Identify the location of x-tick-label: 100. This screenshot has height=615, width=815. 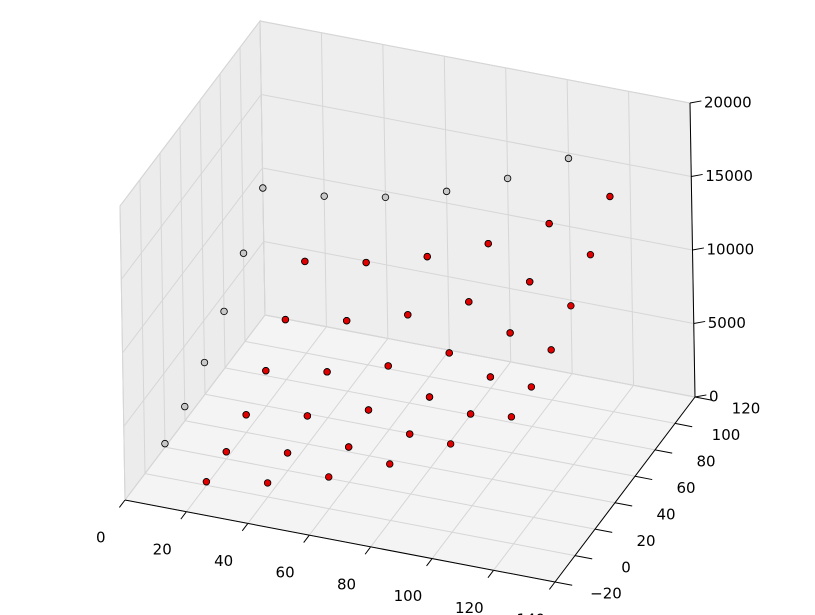
(408, 596).